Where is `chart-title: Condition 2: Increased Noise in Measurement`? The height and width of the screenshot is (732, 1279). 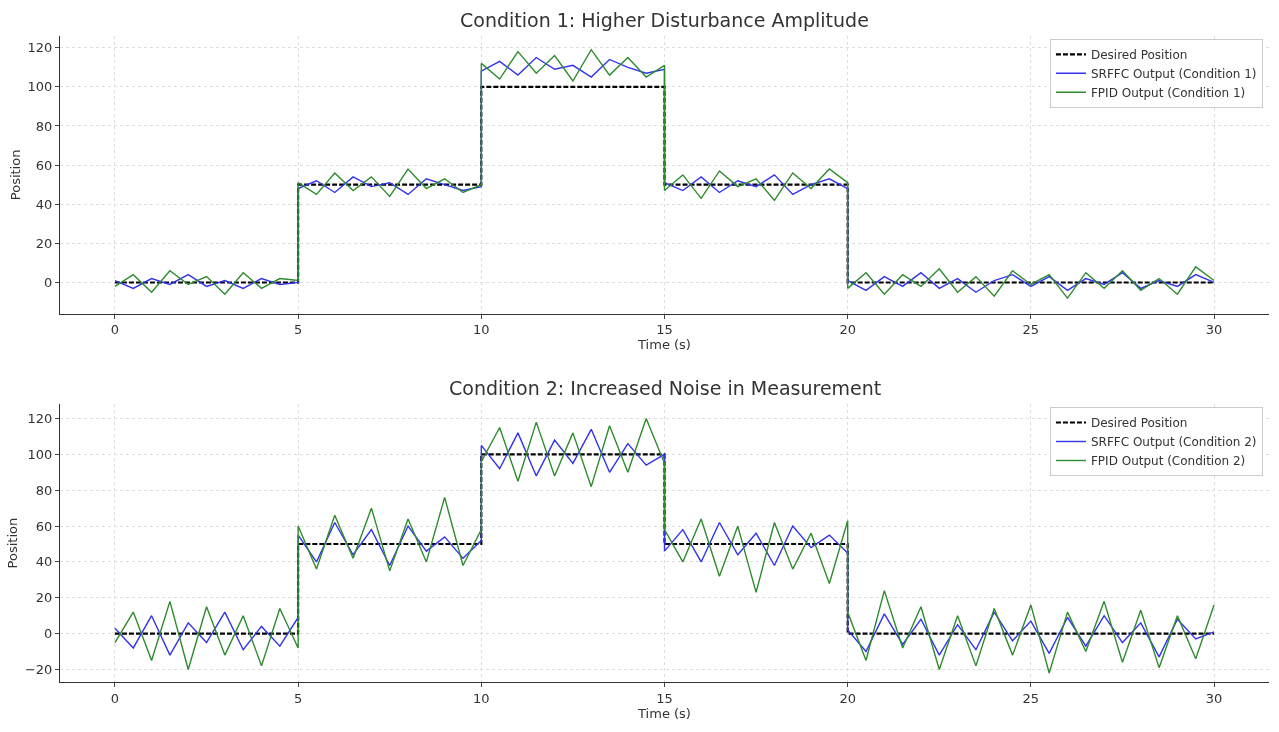 chart-title: Condition 2: Increased Noise in Measurement is located at coordinates (665, 388).